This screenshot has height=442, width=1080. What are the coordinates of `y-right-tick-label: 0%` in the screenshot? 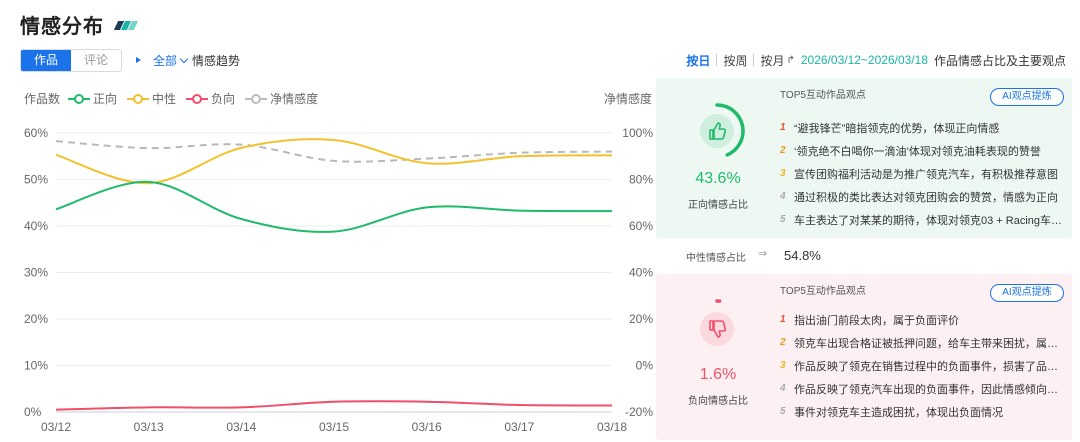 It's located at (645, 366).